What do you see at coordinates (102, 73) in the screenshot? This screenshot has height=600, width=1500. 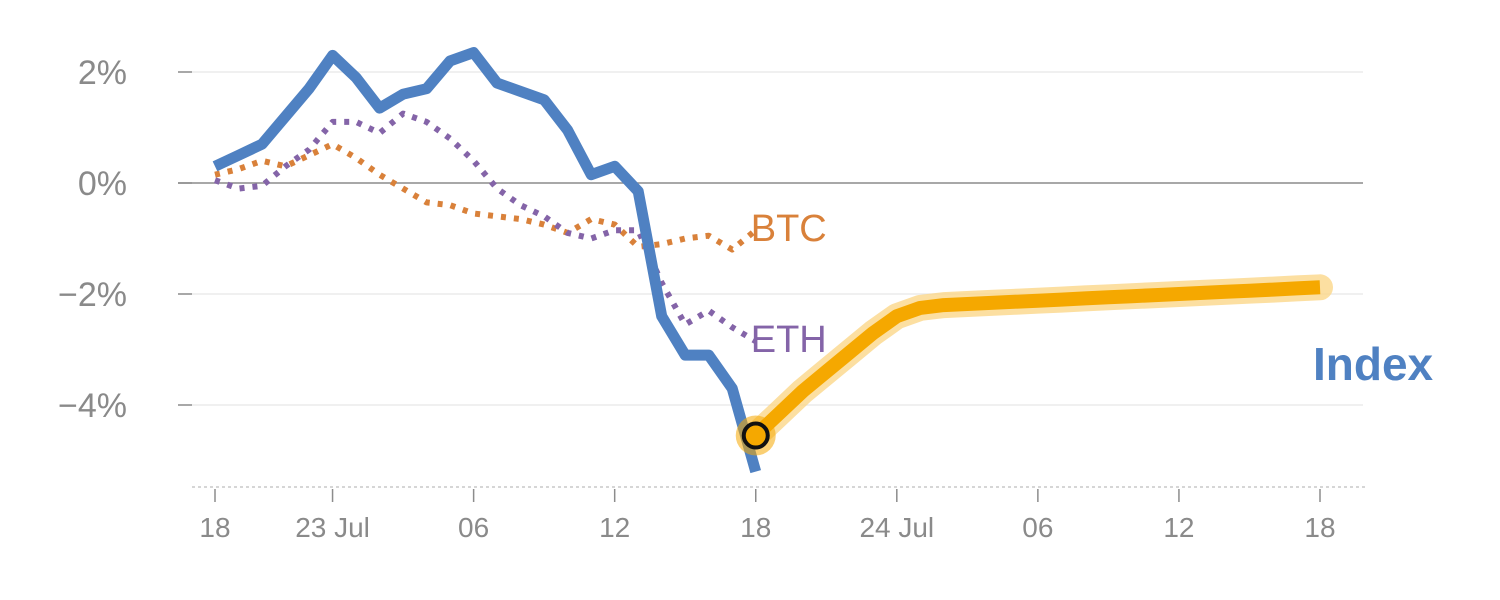 I see `y-tick-label: 2%` at bounding box center [102, 73].